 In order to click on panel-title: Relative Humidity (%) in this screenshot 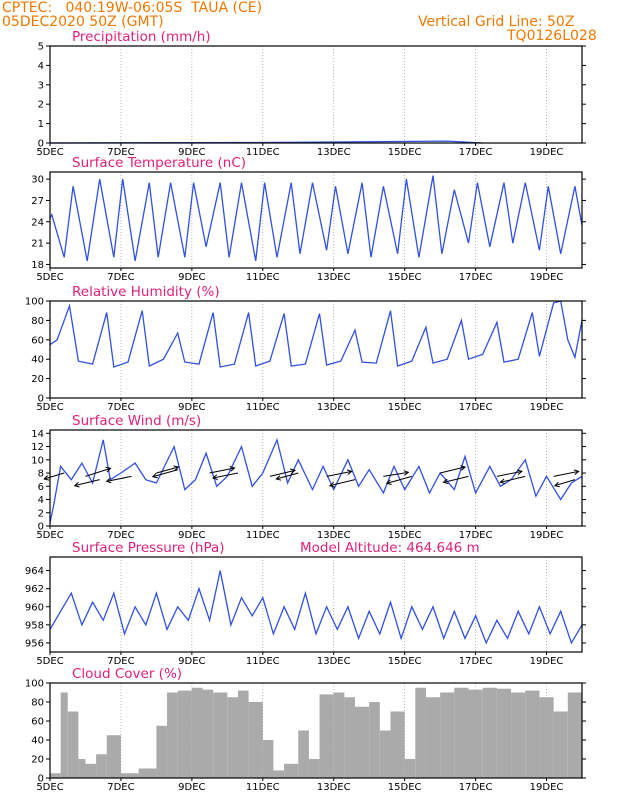, I will do `click(146, 292)`.